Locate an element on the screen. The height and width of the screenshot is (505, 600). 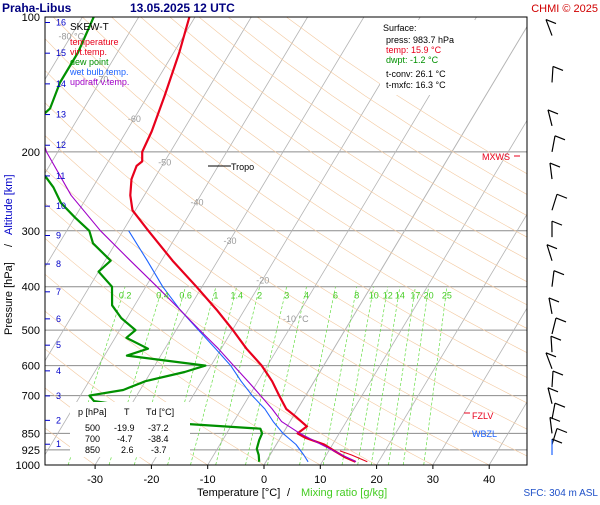
mixing-ratio-label: 2 is located at coordinates (259, 296).